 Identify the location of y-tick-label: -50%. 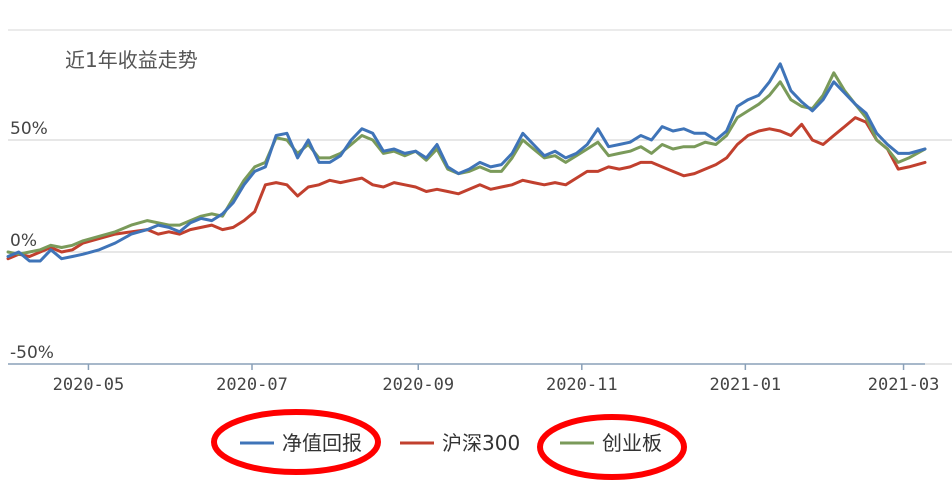
(32, 353).